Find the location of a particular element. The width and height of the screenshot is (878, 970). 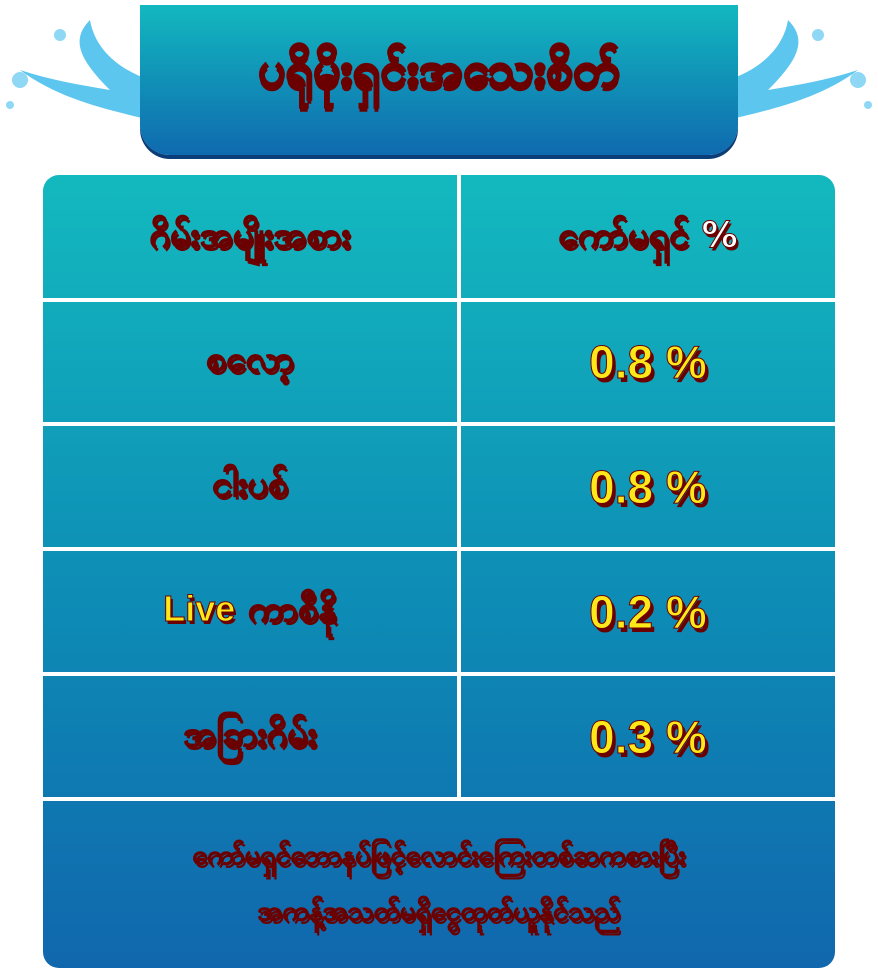

table-row: အခြားဂိမ်း 0.3 % is located at coordinates (439, 736).